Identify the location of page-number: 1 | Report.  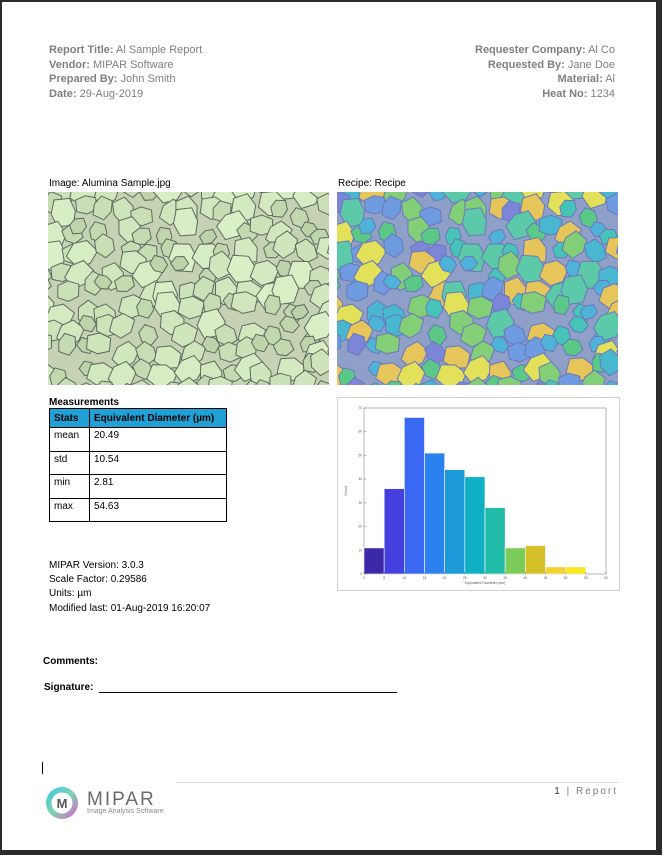
(586, 791).